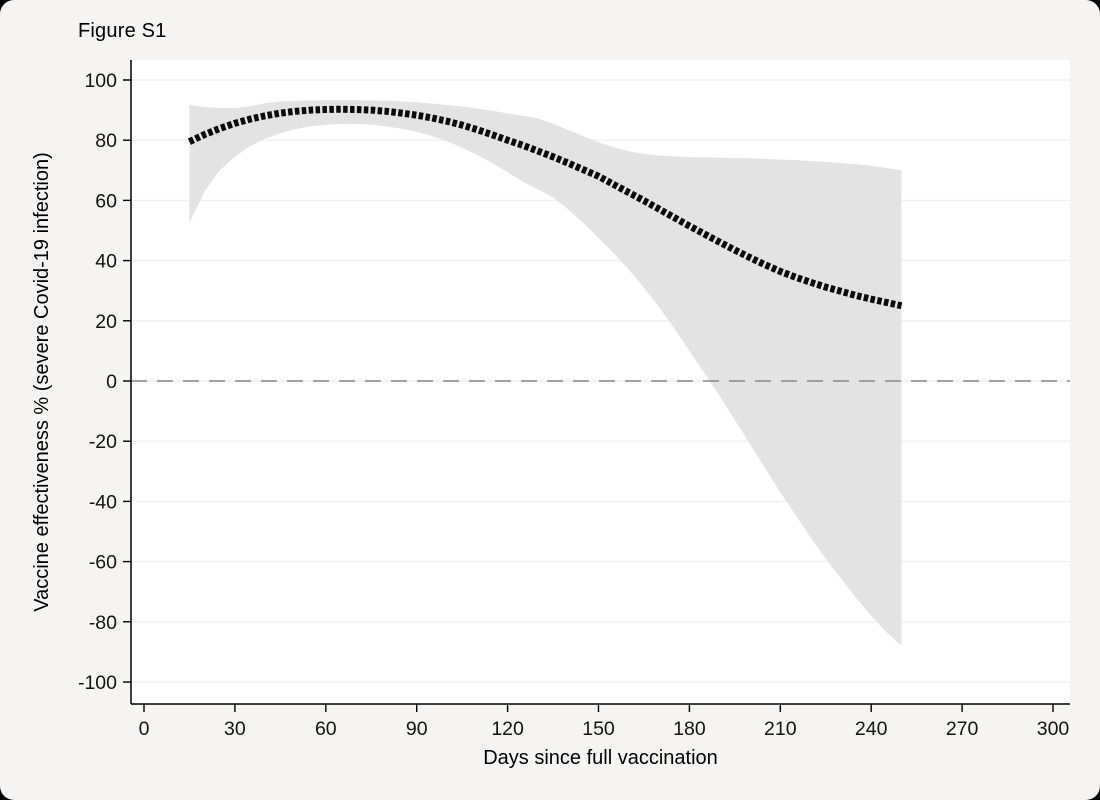 This screenshot has width=1100, height=800. What do you see at coordinates (689, 729) in the screenshot?
I see `x-tick-label-180: 180` at bounding box center [689, 729].